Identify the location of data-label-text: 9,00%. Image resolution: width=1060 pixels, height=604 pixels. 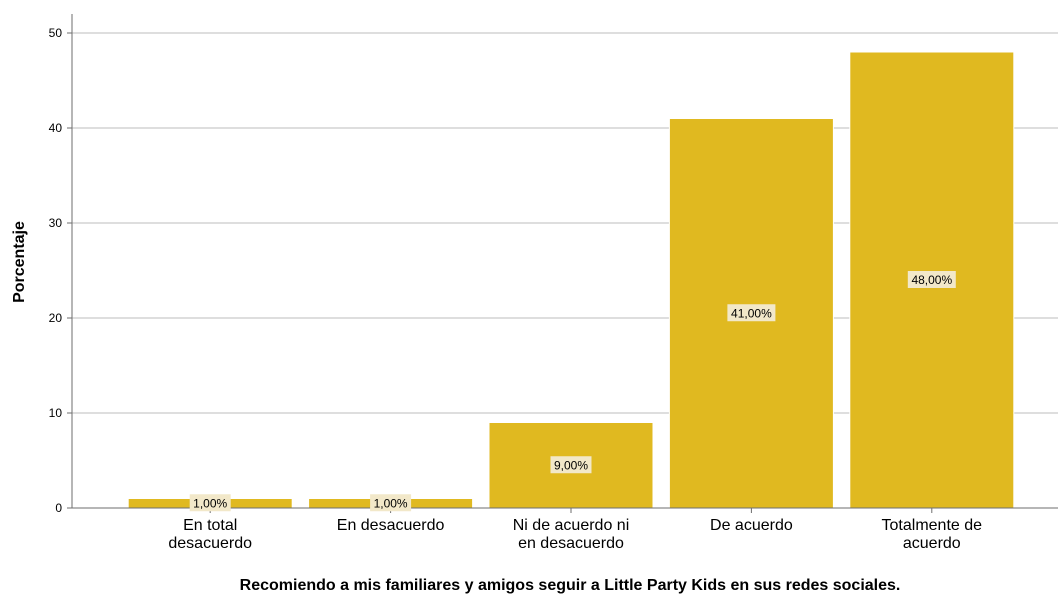
(571, 465).